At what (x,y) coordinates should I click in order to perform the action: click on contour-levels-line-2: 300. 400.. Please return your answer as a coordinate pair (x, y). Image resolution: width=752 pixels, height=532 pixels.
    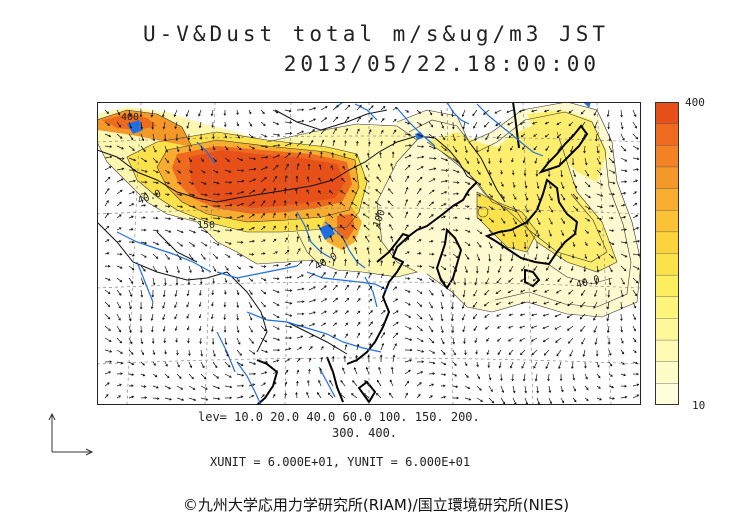
    Looking at the image, I should click on (364, 433).